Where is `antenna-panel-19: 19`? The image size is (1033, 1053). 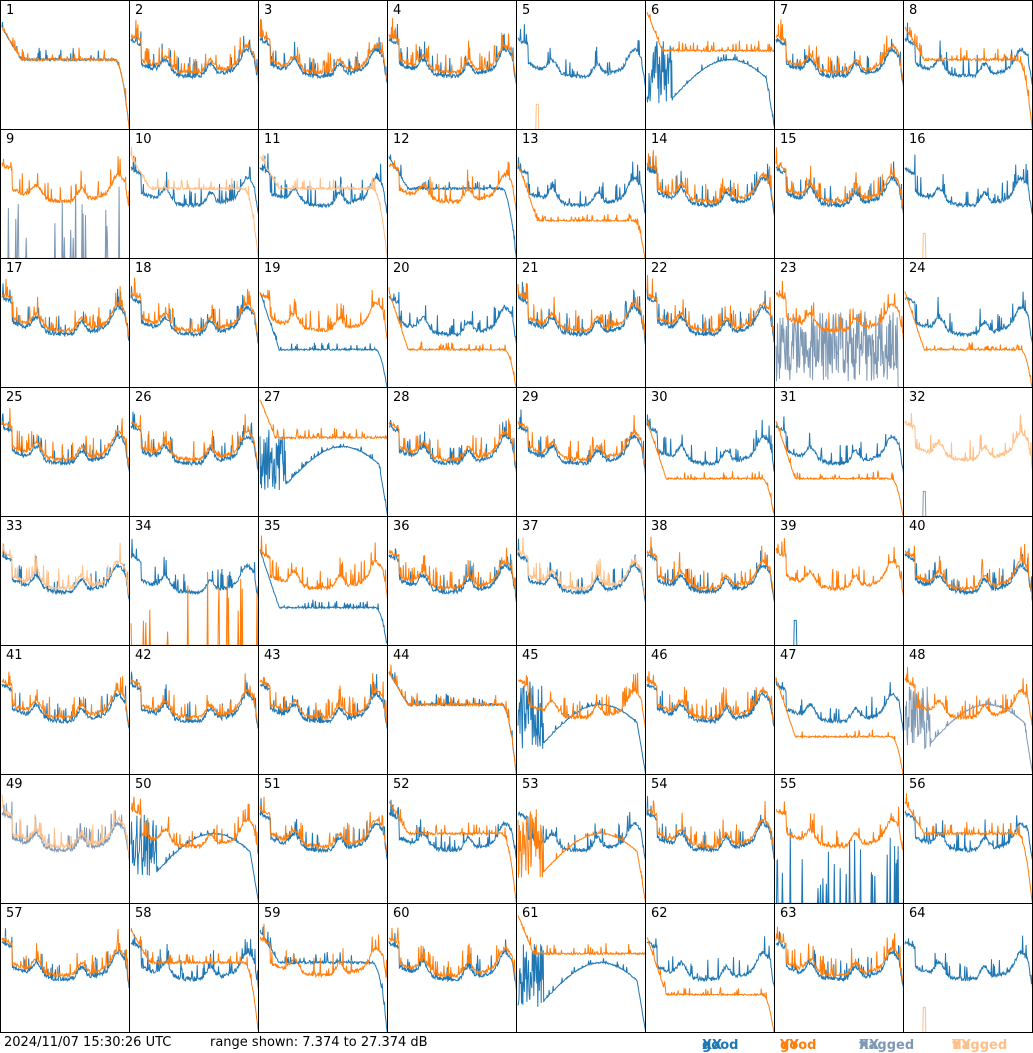 antenna-panel-19: 19 is located at coordinates (323, 323).